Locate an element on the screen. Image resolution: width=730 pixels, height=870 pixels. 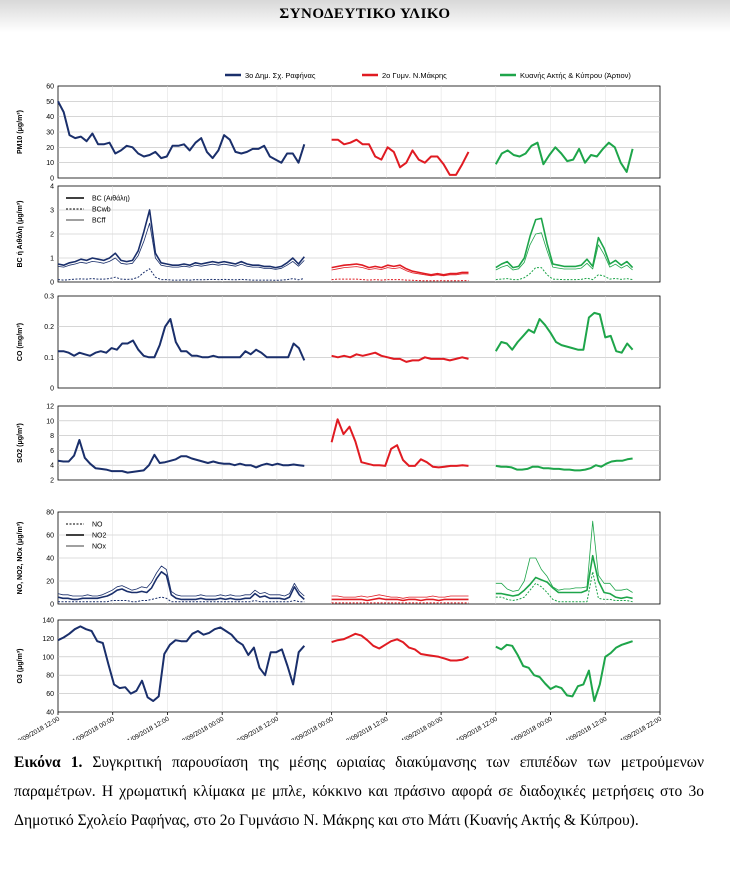
panel-frame-o3 is located at coordinates (359, 666).